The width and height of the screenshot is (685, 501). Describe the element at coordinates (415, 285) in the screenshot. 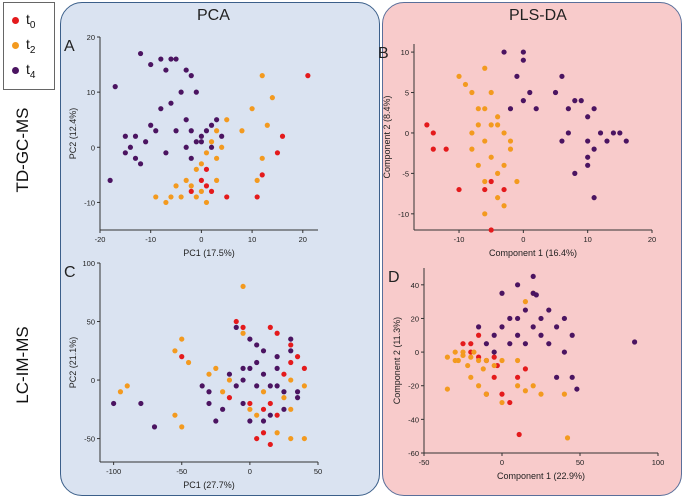

I see `panel-d-y-tick-label: 40` at that location.